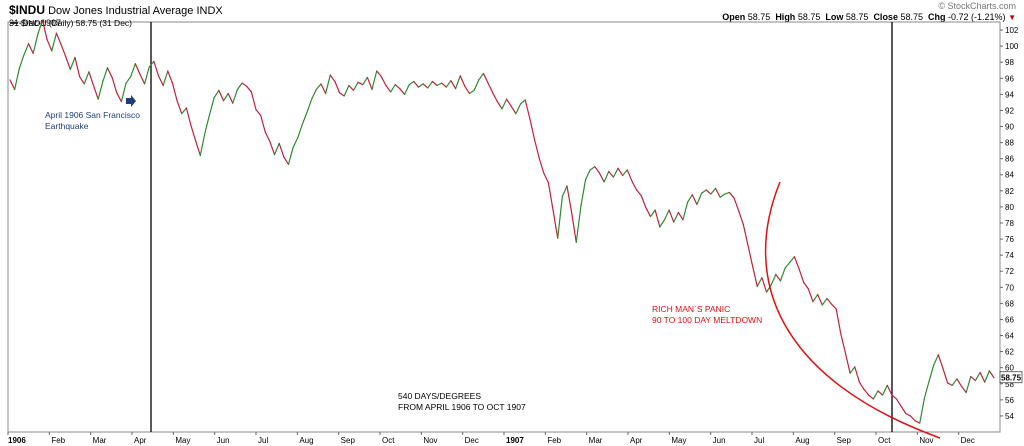  I want to click on x-tick-label: Aug, so click(306, 440).